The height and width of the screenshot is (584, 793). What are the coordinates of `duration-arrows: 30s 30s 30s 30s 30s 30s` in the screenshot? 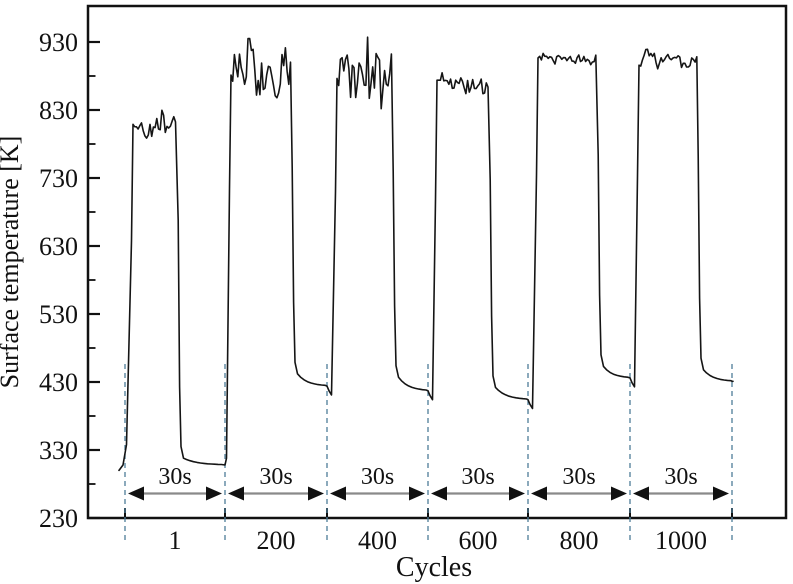 It's located at (428, 482).